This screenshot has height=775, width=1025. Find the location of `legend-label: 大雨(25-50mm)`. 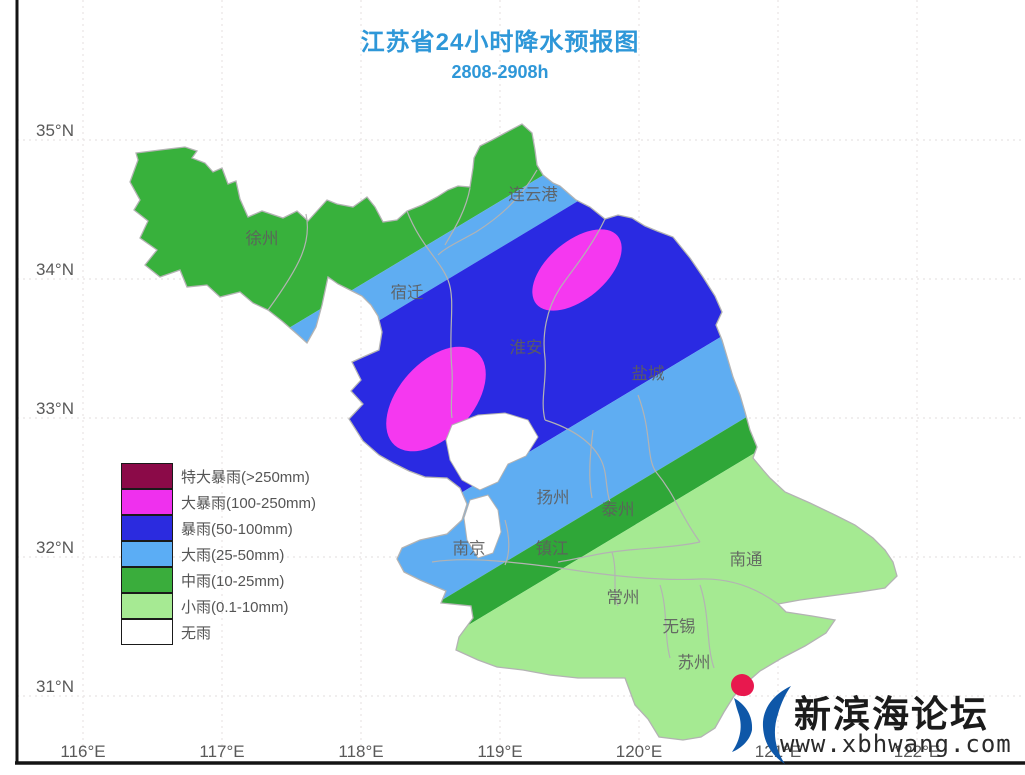

legend-label: 大雨(25-50mm) is located at coordinates (233, 555).